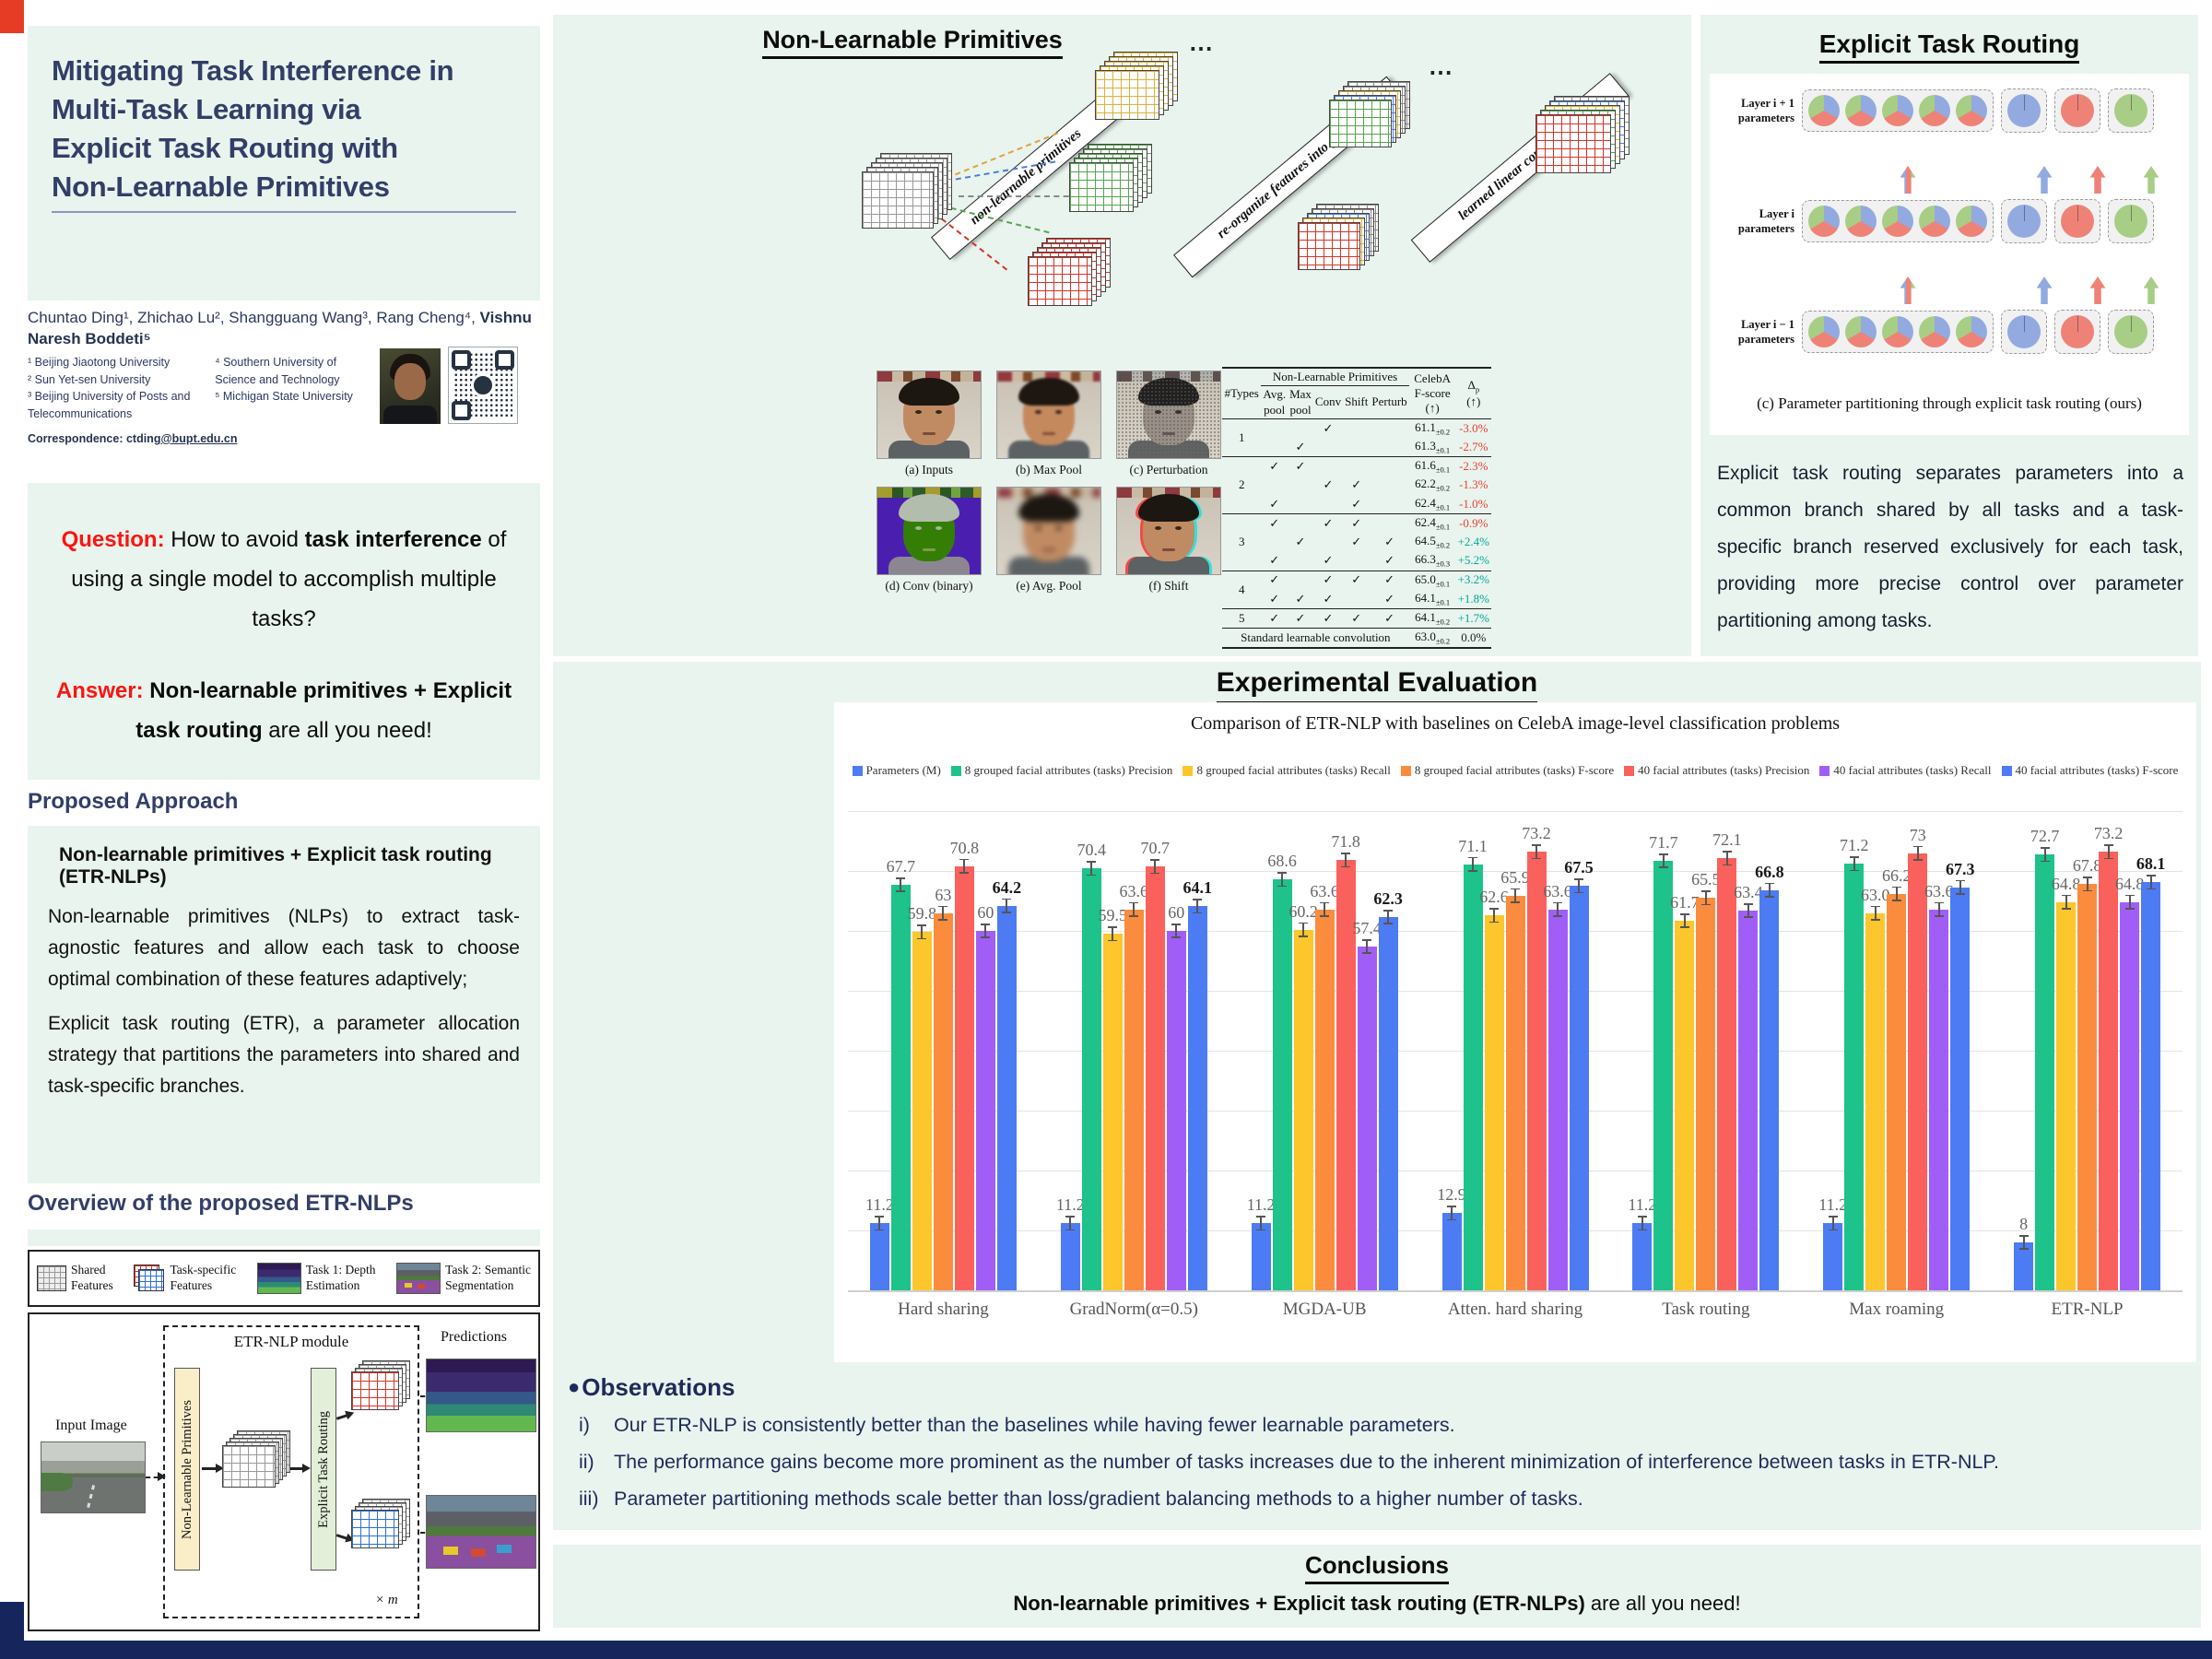 This screenshot has height=1659, width=2212. I want to click on bar-value-label: 67.8, so click(2087, 866).